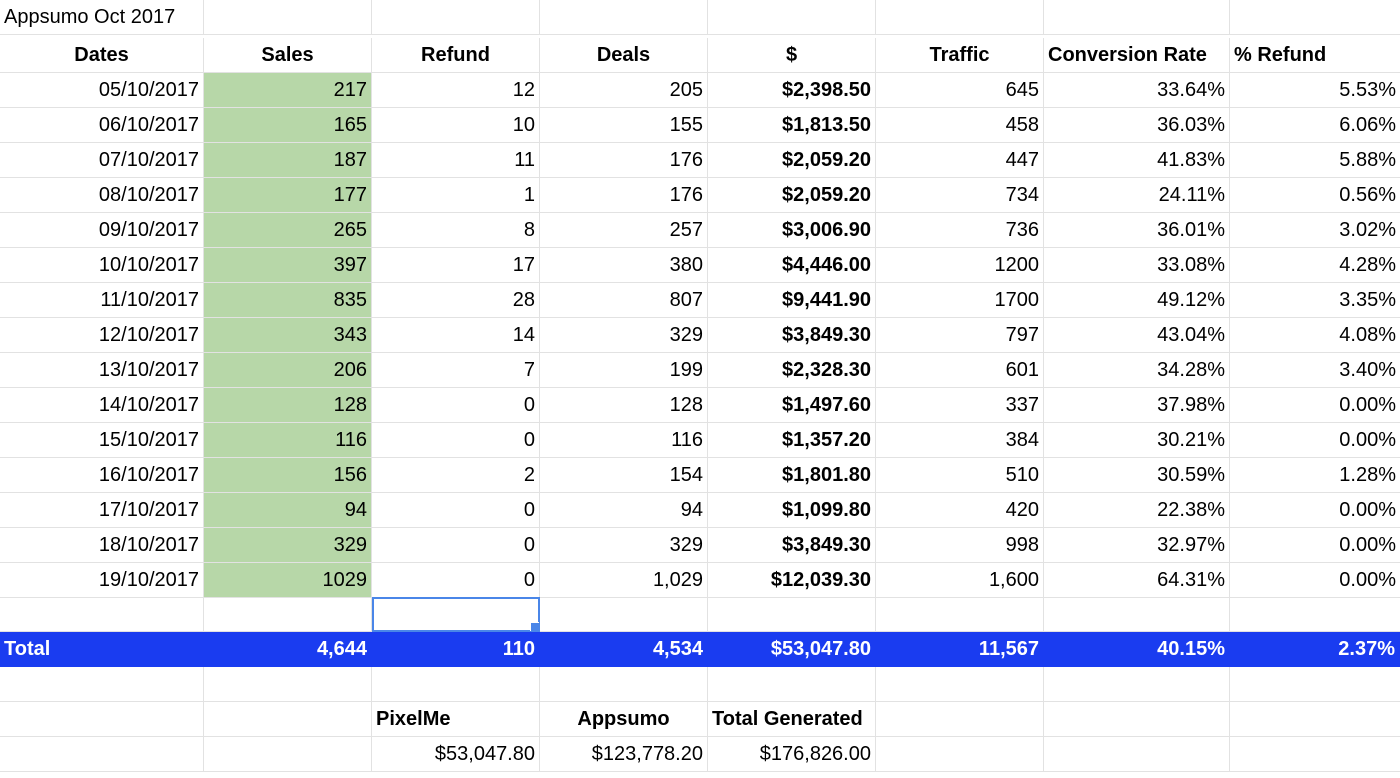 This screenshot has width=1400, height=778. Describe the element at coordinates (960, 195) in the screenshot. I see `cell-traffic: 734` at that location.